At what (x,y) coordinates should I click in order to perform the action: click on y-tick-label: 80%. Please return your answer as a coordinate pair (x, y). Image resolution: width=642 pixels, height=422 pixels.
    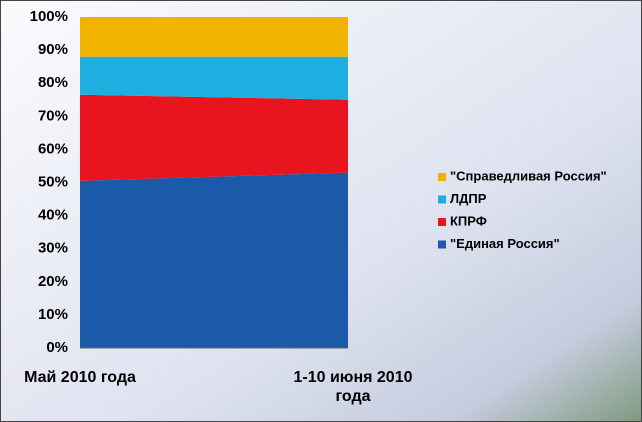
    Looking at the image, I should click on (53, 82).